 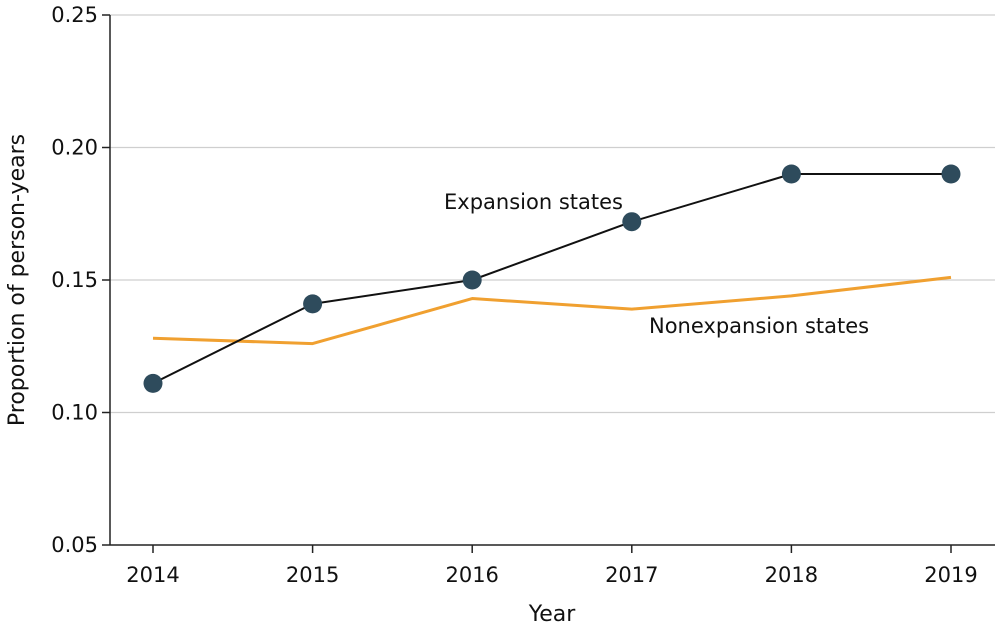 I want to click on series-line-nonexpansion, so click(x=552, y=310).